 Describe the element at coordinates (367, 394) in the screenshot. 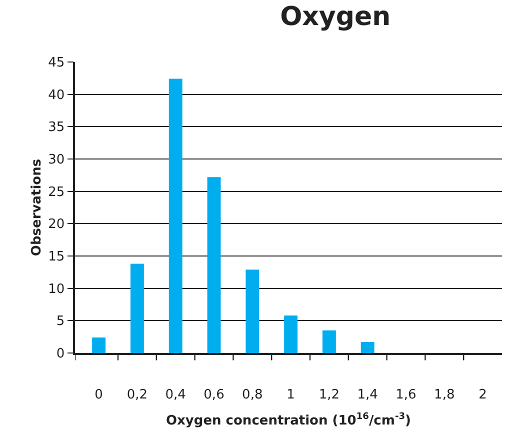

I see `x-tick-label: 1,4` at that location.